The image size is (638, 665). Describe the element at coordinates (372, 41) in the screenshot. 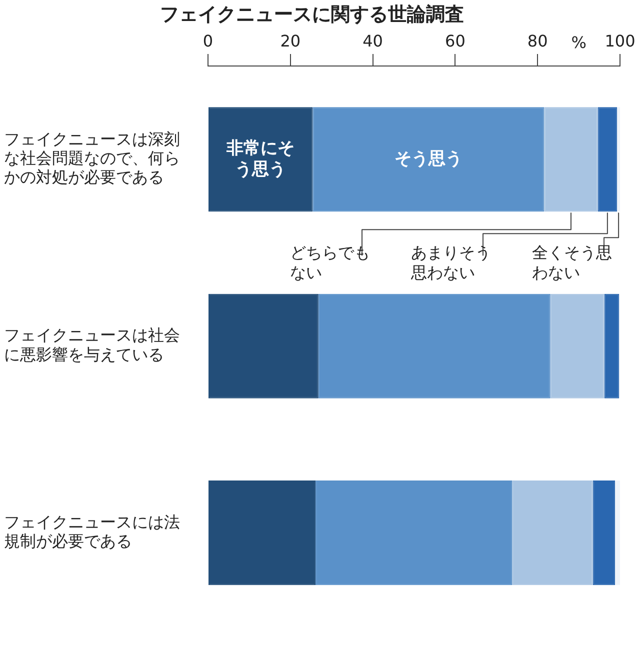

I see `x-tick-label: 40` at that location.